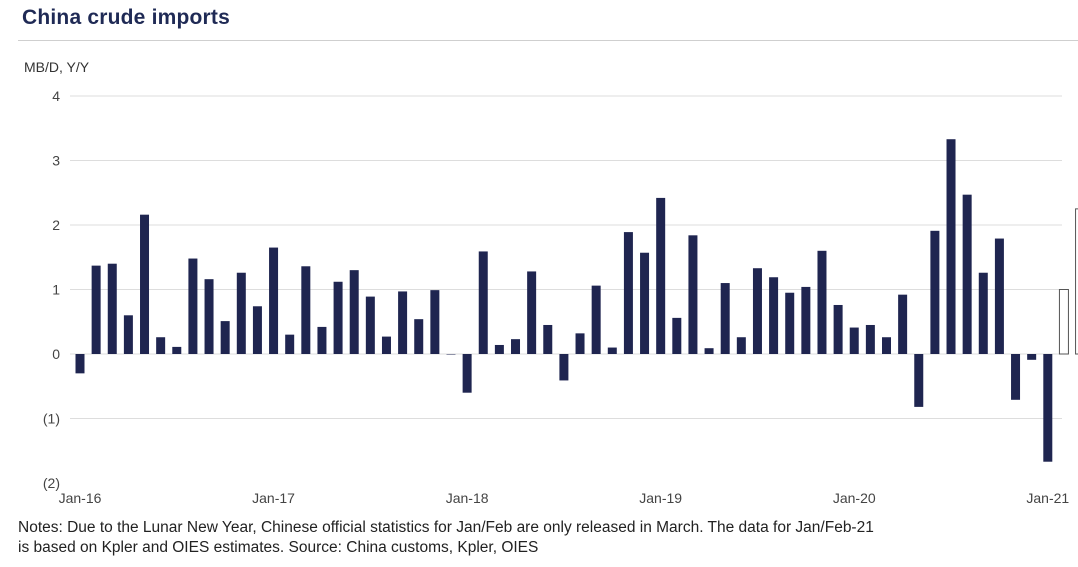  What do you see at coordinates (126, 17) in the screenshot?
I see `chart-title: China crude imports` at bounding box center [126, 17].